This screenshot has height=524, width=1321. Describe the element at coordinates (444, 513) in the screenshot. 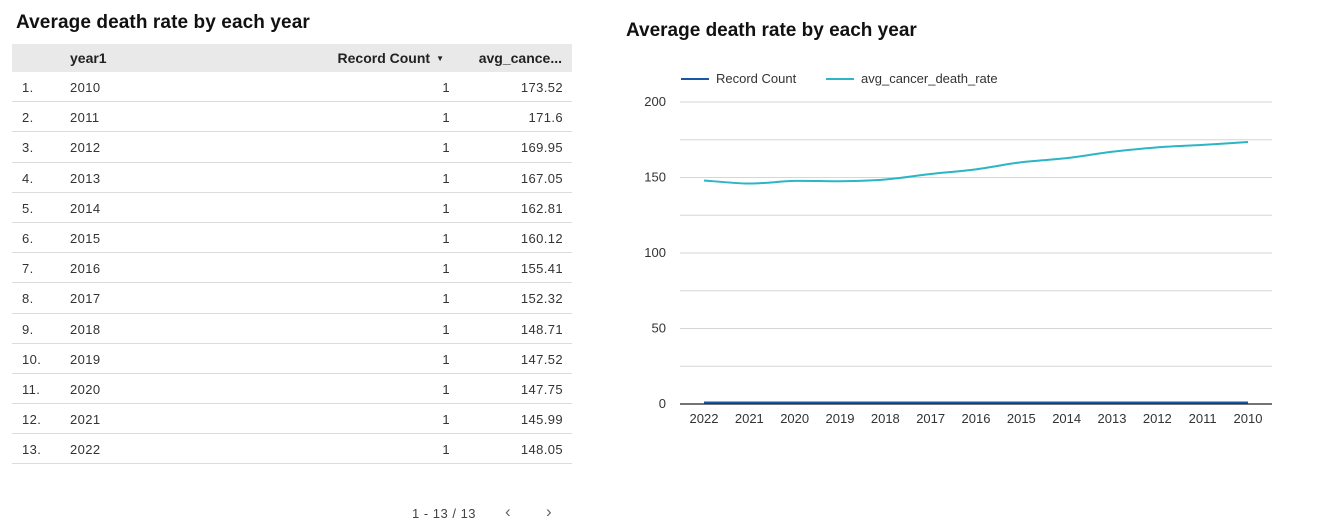

I see `pagination-label: 1 - 13 / 13` at that location.